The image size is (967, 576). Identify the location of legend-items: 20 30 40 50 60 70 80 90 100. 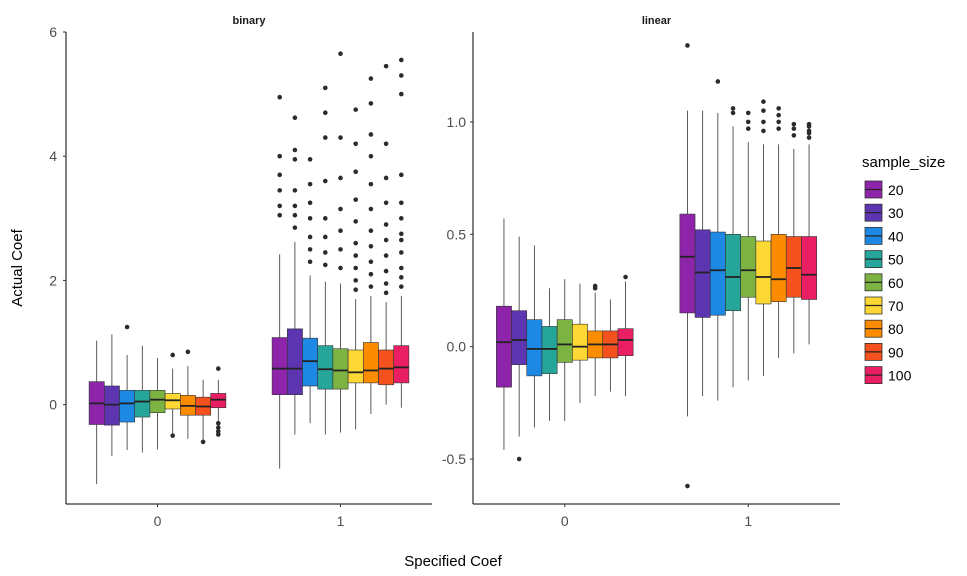
(888, 282).